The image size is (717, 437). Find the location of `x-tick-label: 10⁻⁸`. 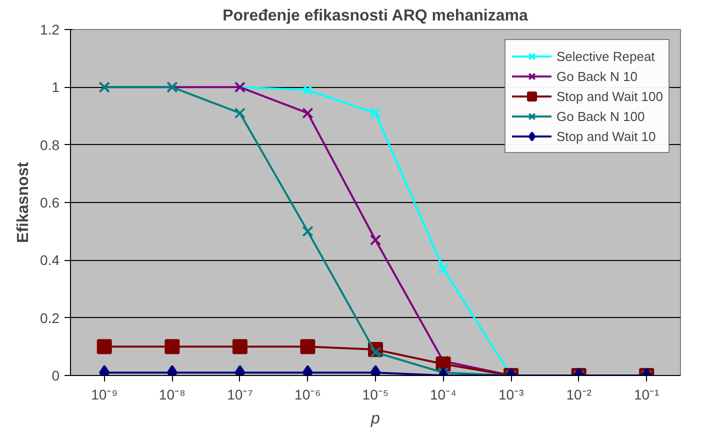

x-tick-label: 10⁻⁸ is located at coordinates (172, 394).